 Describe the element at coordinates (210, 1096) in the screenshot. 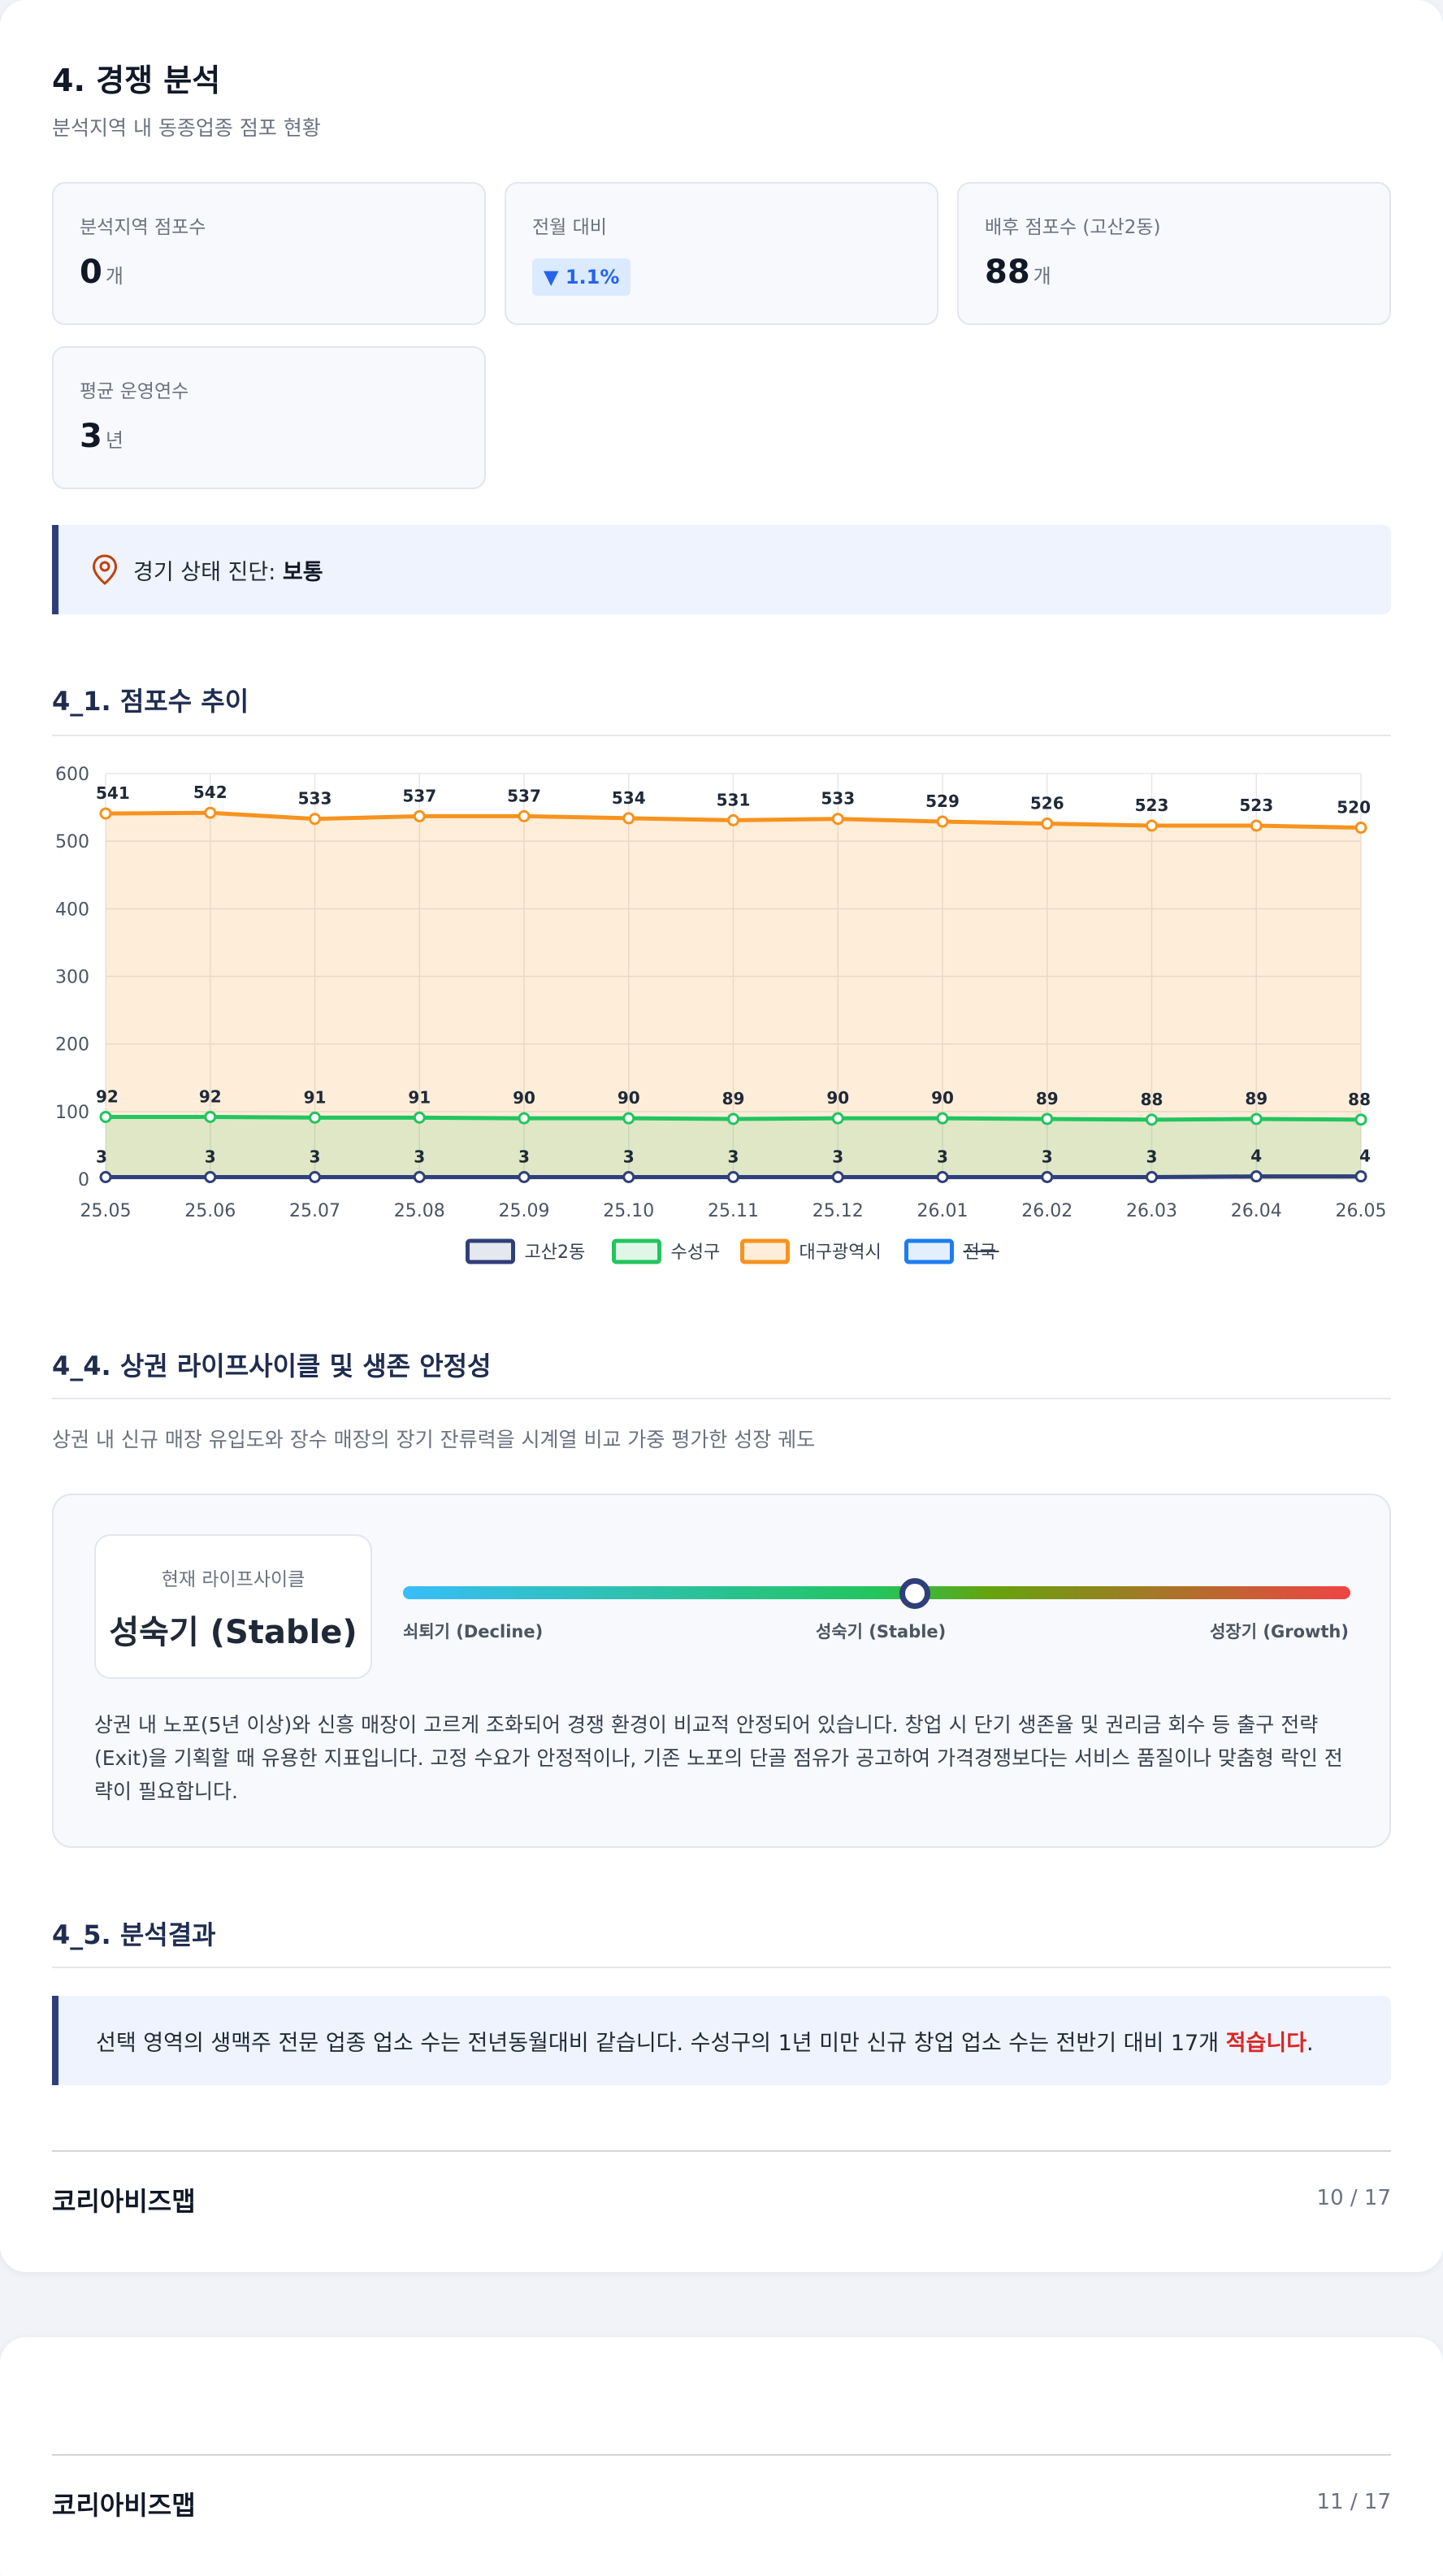

I see `data-label: 92` at that location.